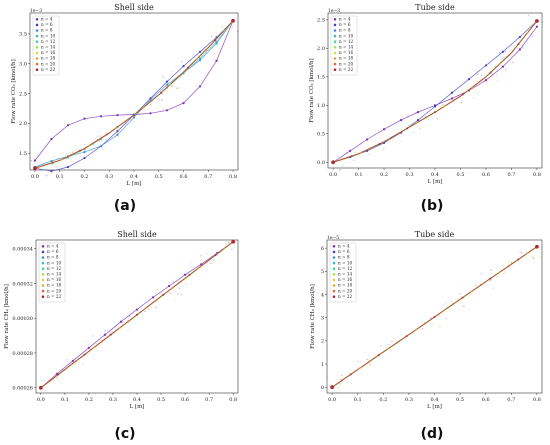 The width and height of the screenshot is (550, 445). I want to click on legend-entry: n = 14, so click(54, 274).